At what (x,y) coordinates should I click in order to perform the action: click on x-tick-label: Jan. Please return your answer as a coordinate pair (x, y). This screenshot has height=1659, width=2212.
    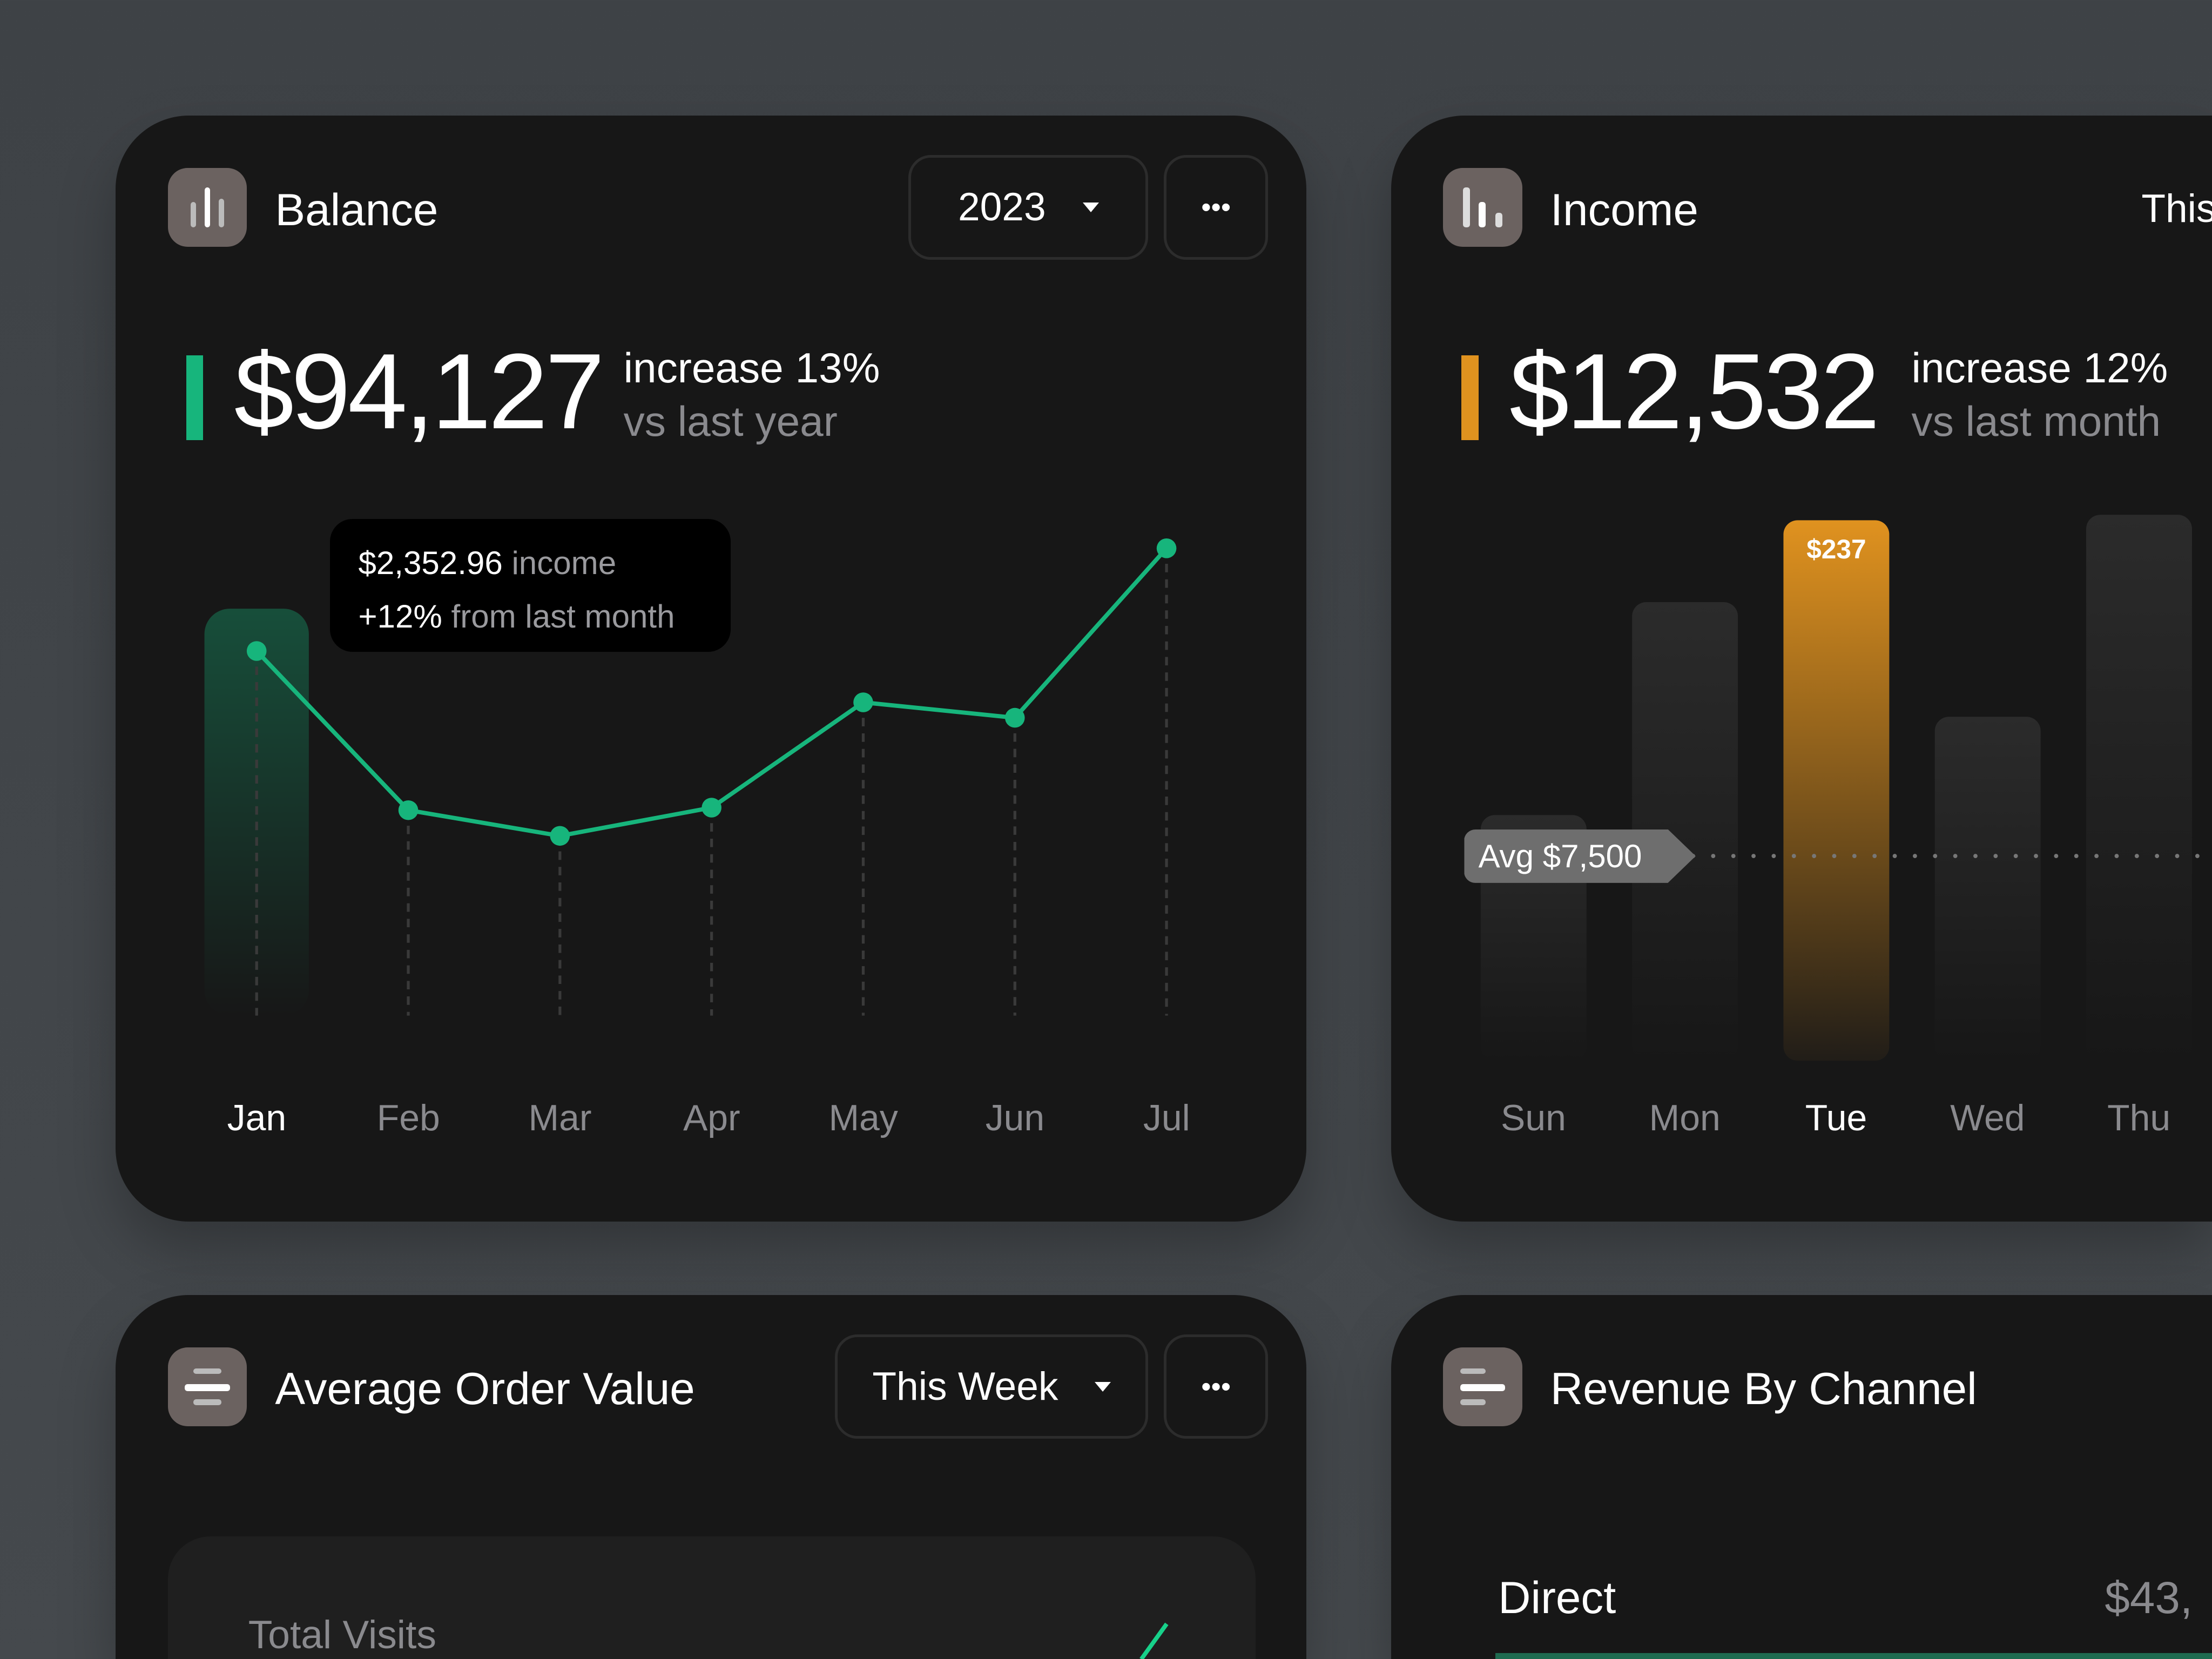
    Looking at the image, I should click on (257, 1118).